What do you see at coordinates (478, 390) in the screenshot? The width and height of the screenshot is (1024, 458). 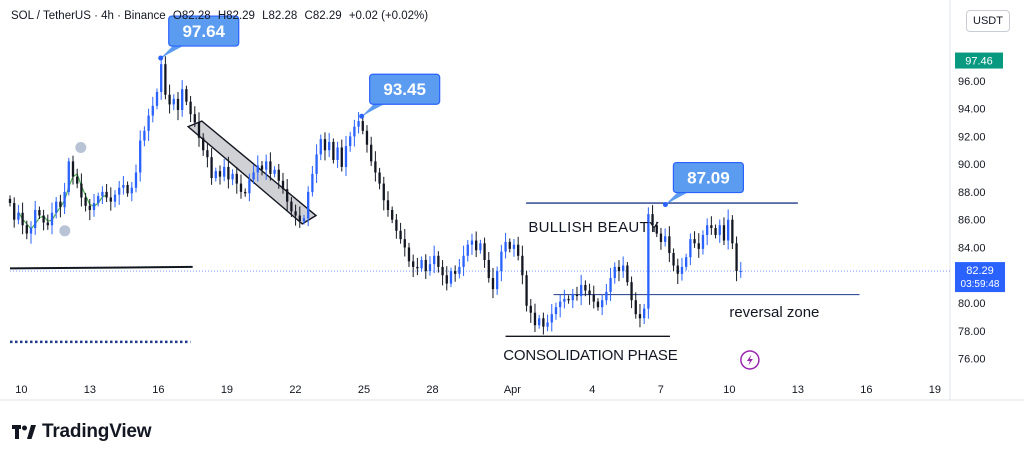 I see `time-axis: 10 13 16 19 22 25 28 Apr 4 7 10 13 16 19` at bounding box center [478, 390].